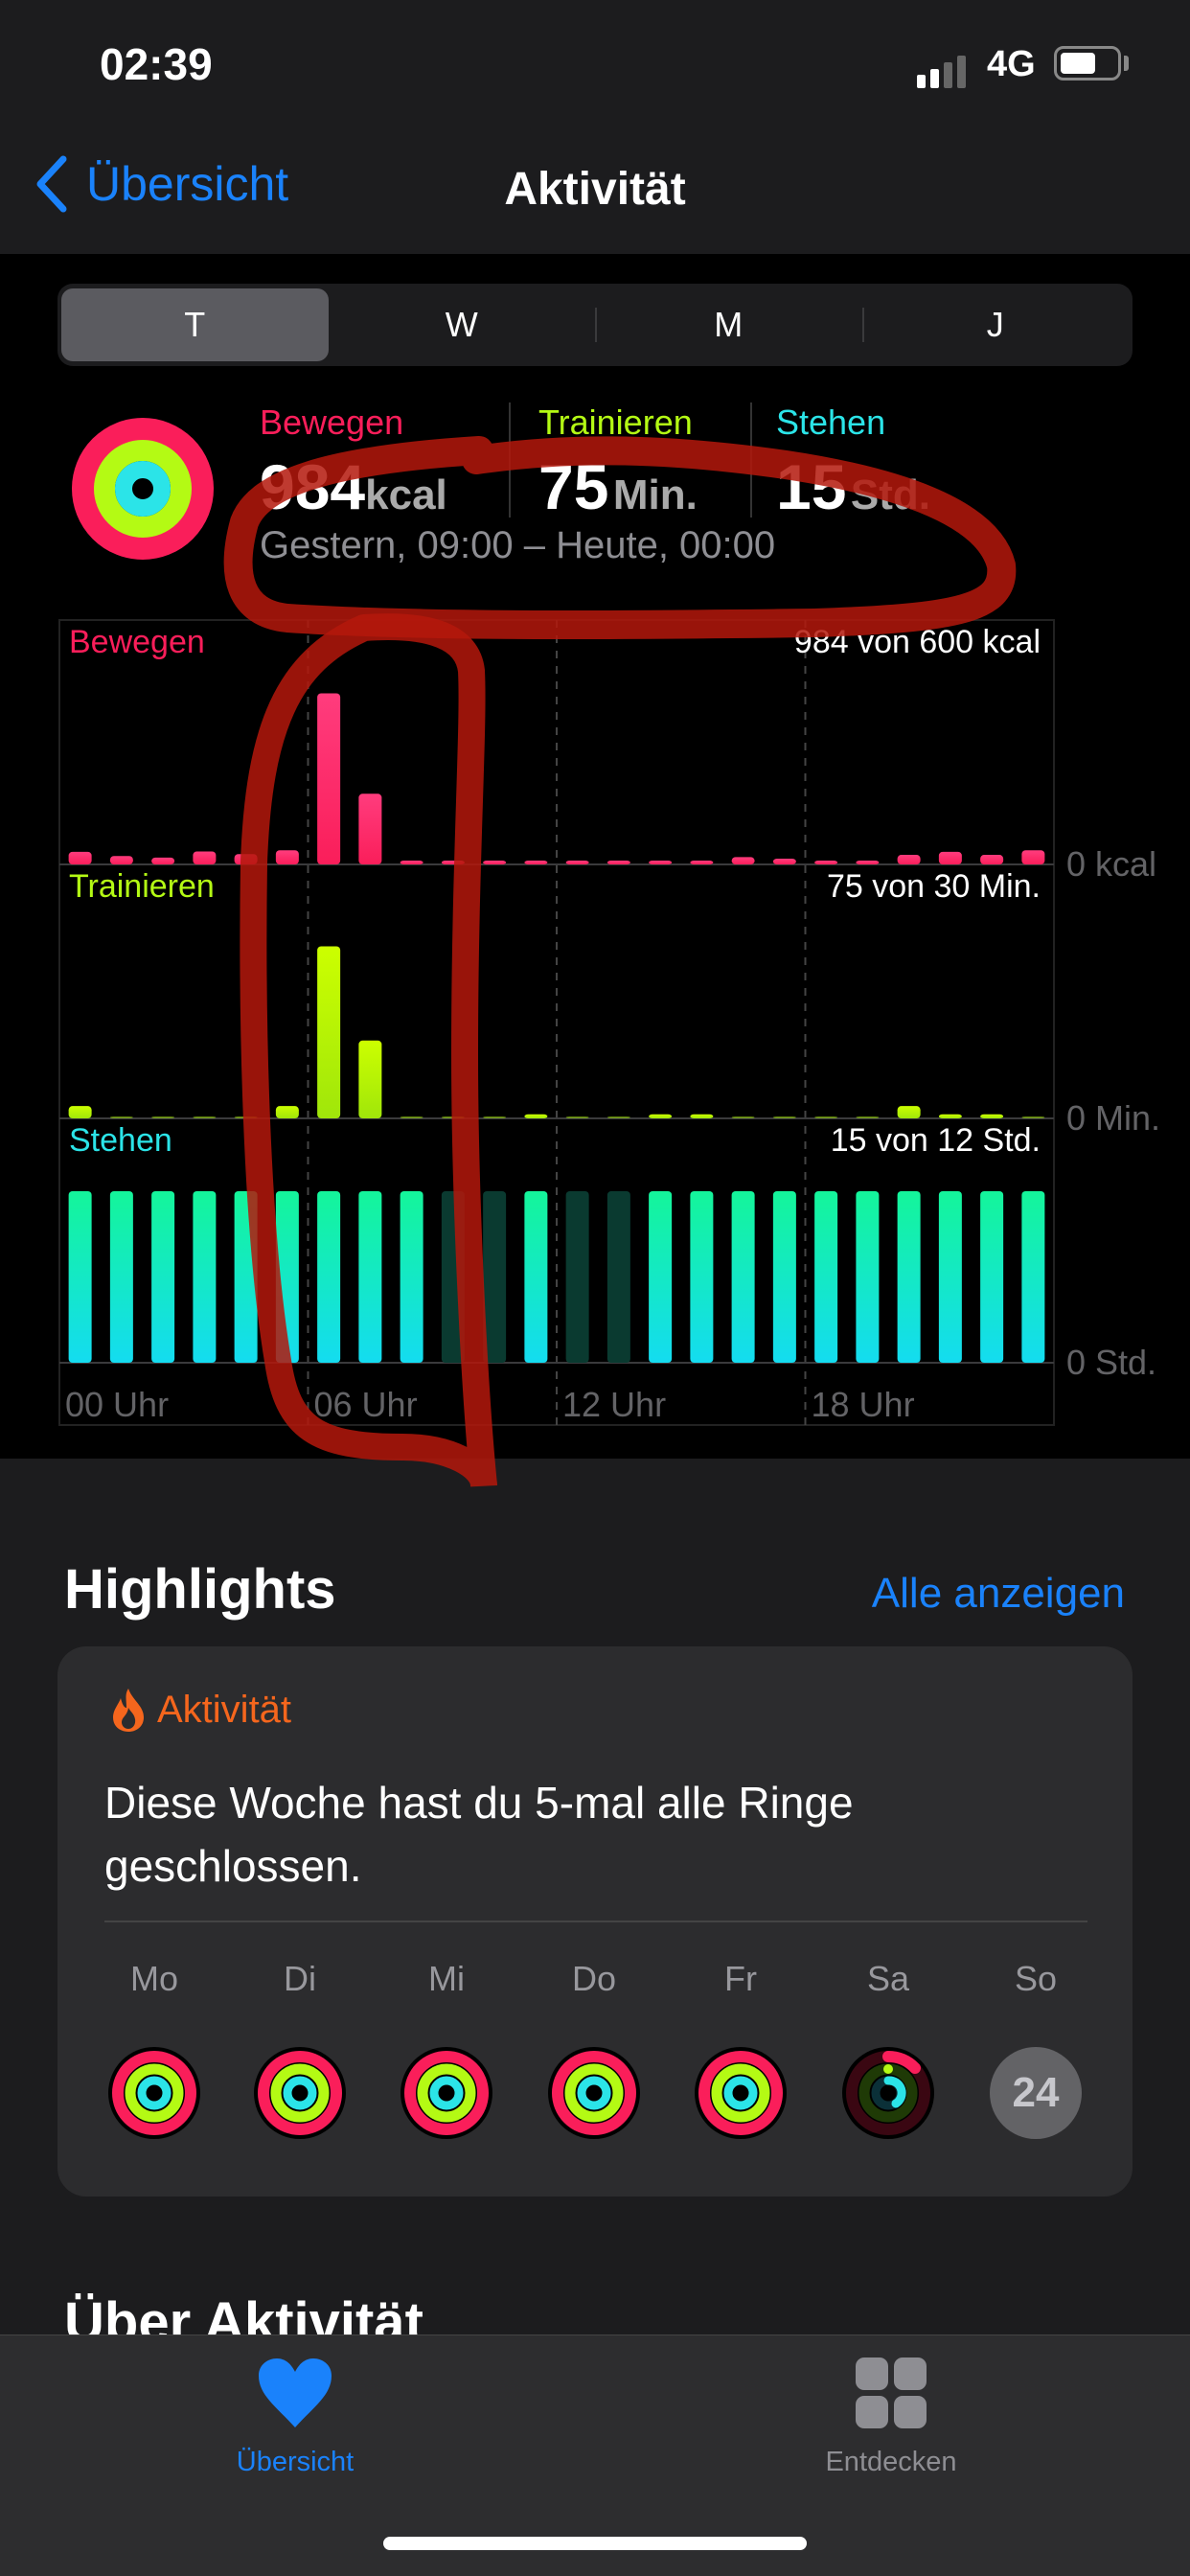 This screenshot has height=2576, width=1190. What do you see at coordinates (996, 324) in the screenshot?
I see `segment-year: J` at bounding box center [996, 324].